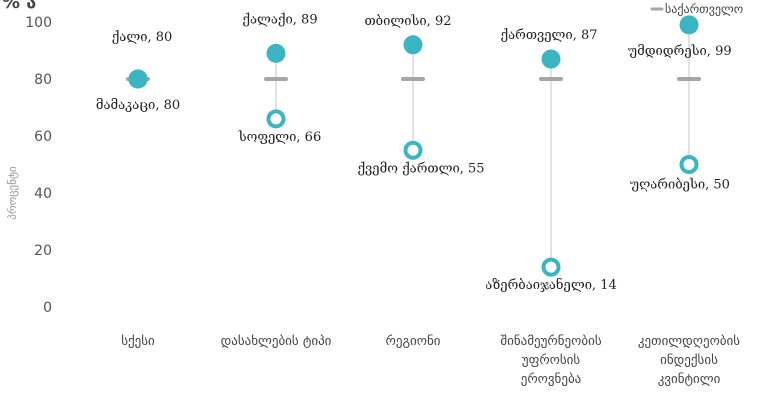 This screenshot has width=758, height=395. What do you see at coordinates (12, 193) in the screenshot?
I see `y-axis-label: პროცენტი` at bounding box center [12, 193].